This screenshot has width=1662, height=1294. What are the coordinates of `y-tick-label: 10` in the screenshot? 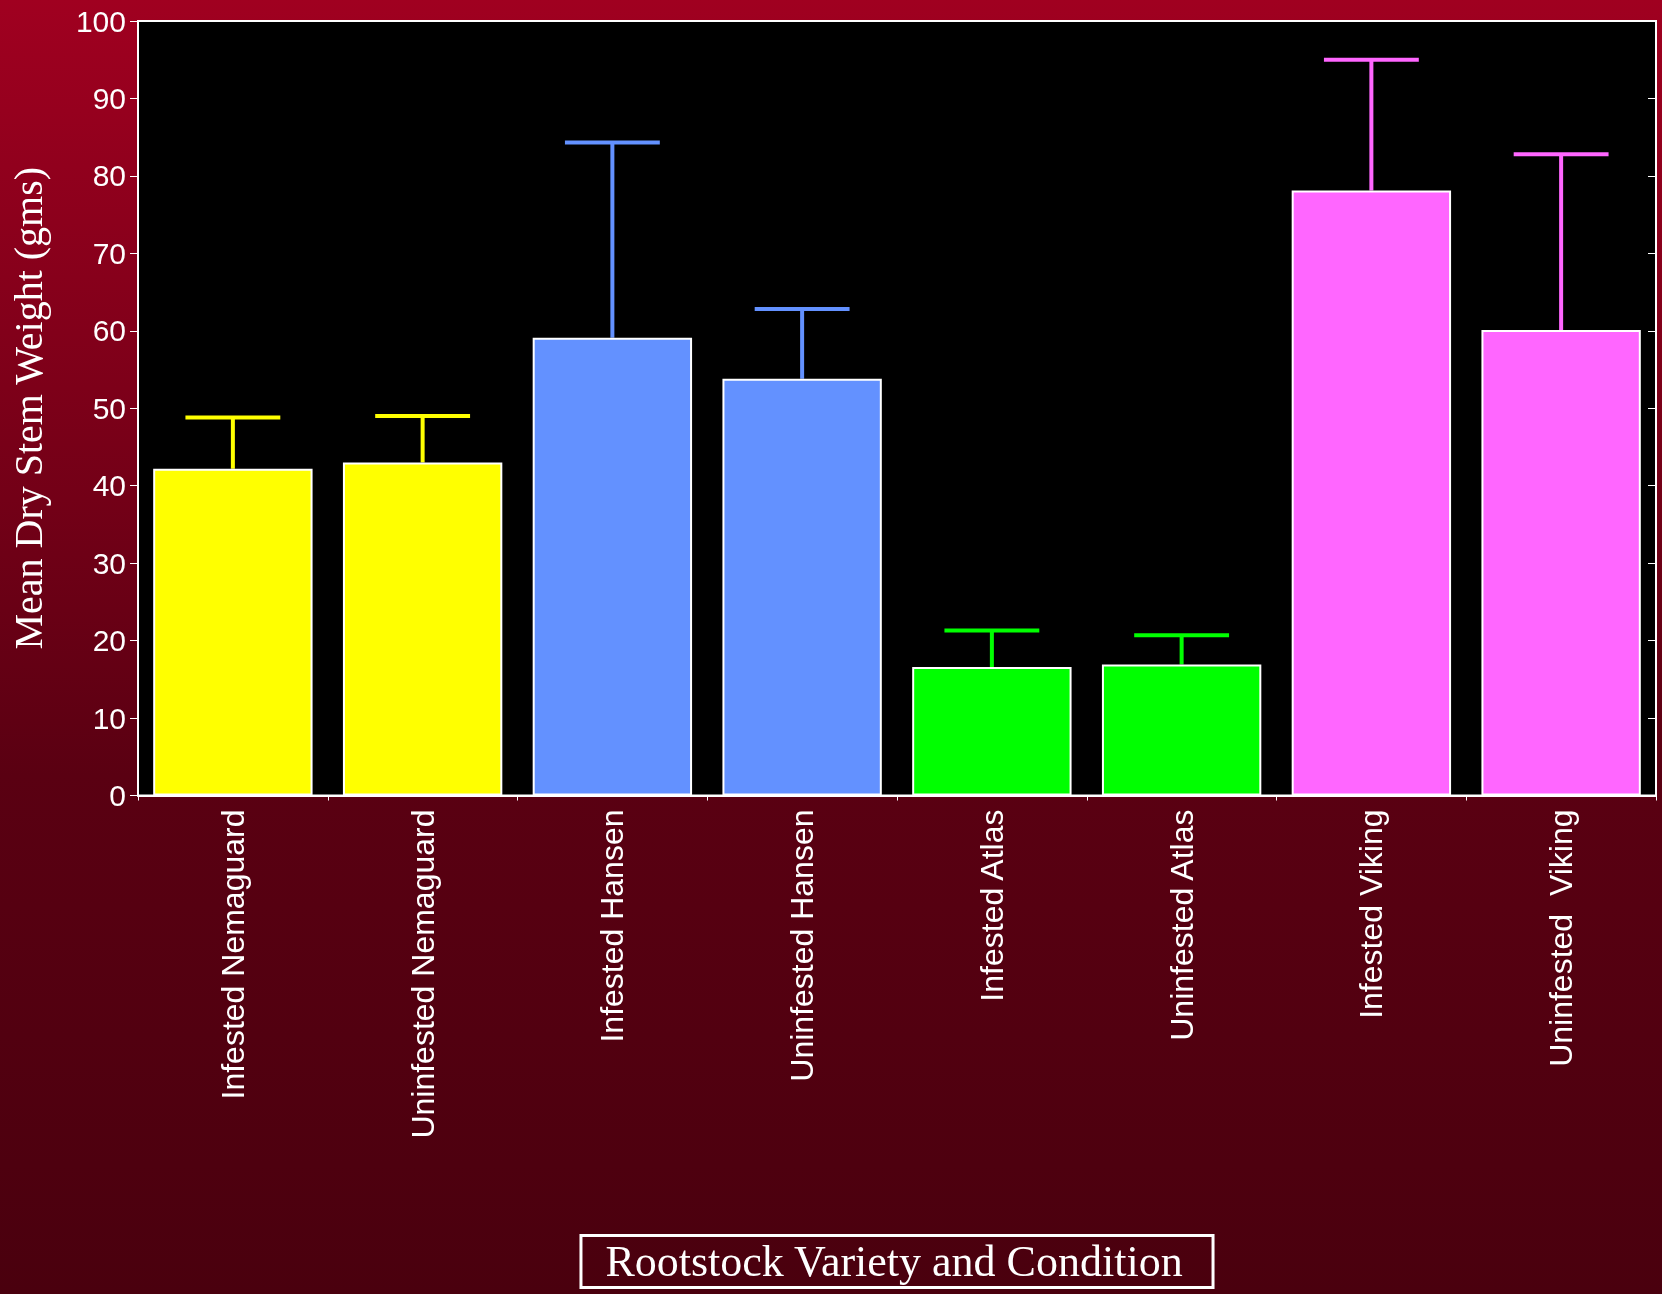 It's located at (109, 718).